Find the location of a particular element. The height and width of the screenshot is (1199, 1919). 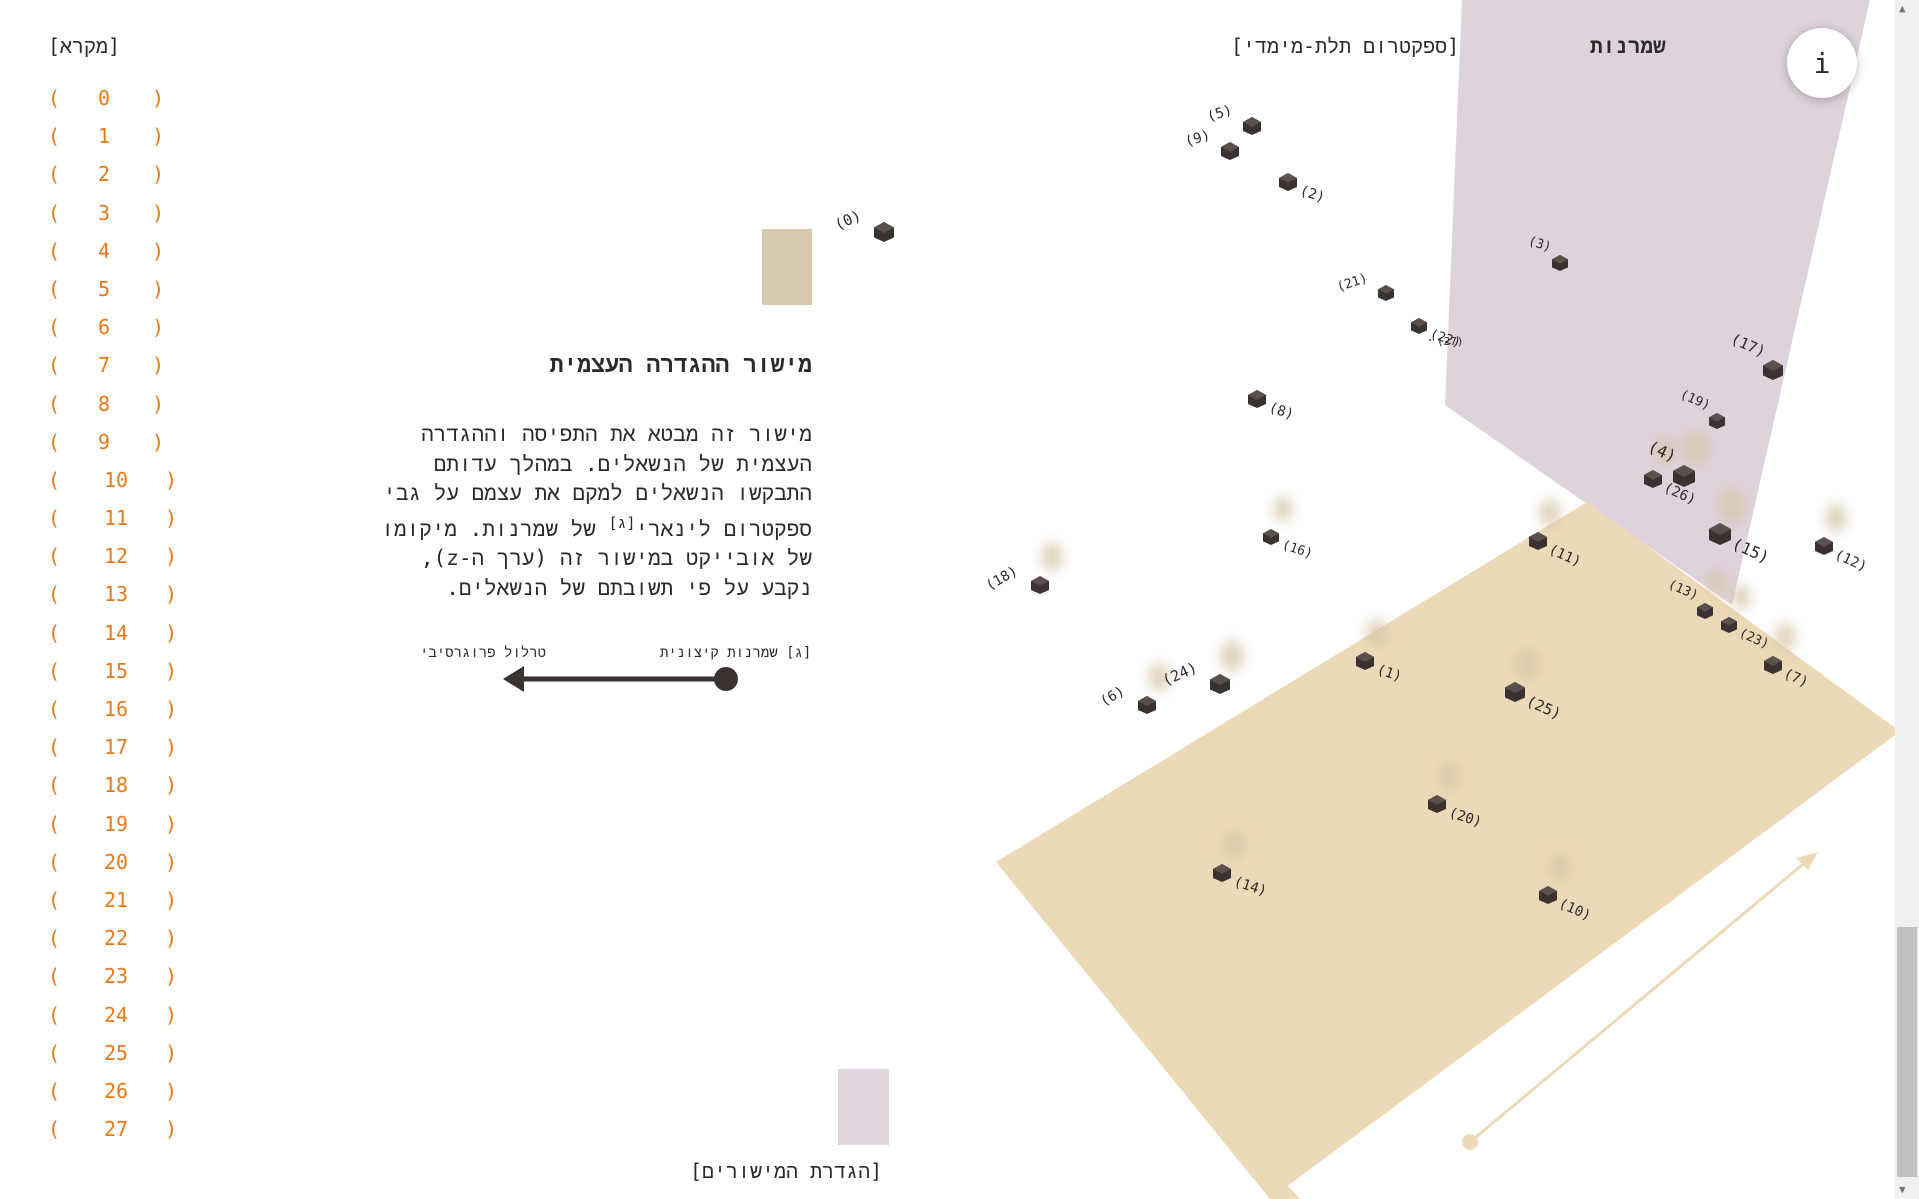

legend-item-23: (23) is located at coordinates (118, 983).